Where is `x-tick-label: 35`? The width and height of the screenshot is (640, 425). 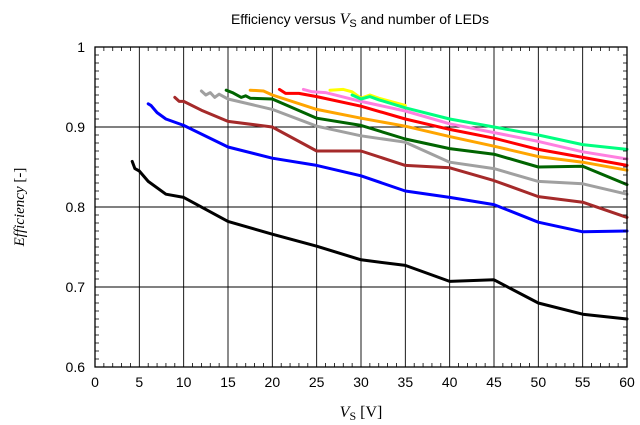 x-tick-label: 35 is located at coordinates (406, 382).